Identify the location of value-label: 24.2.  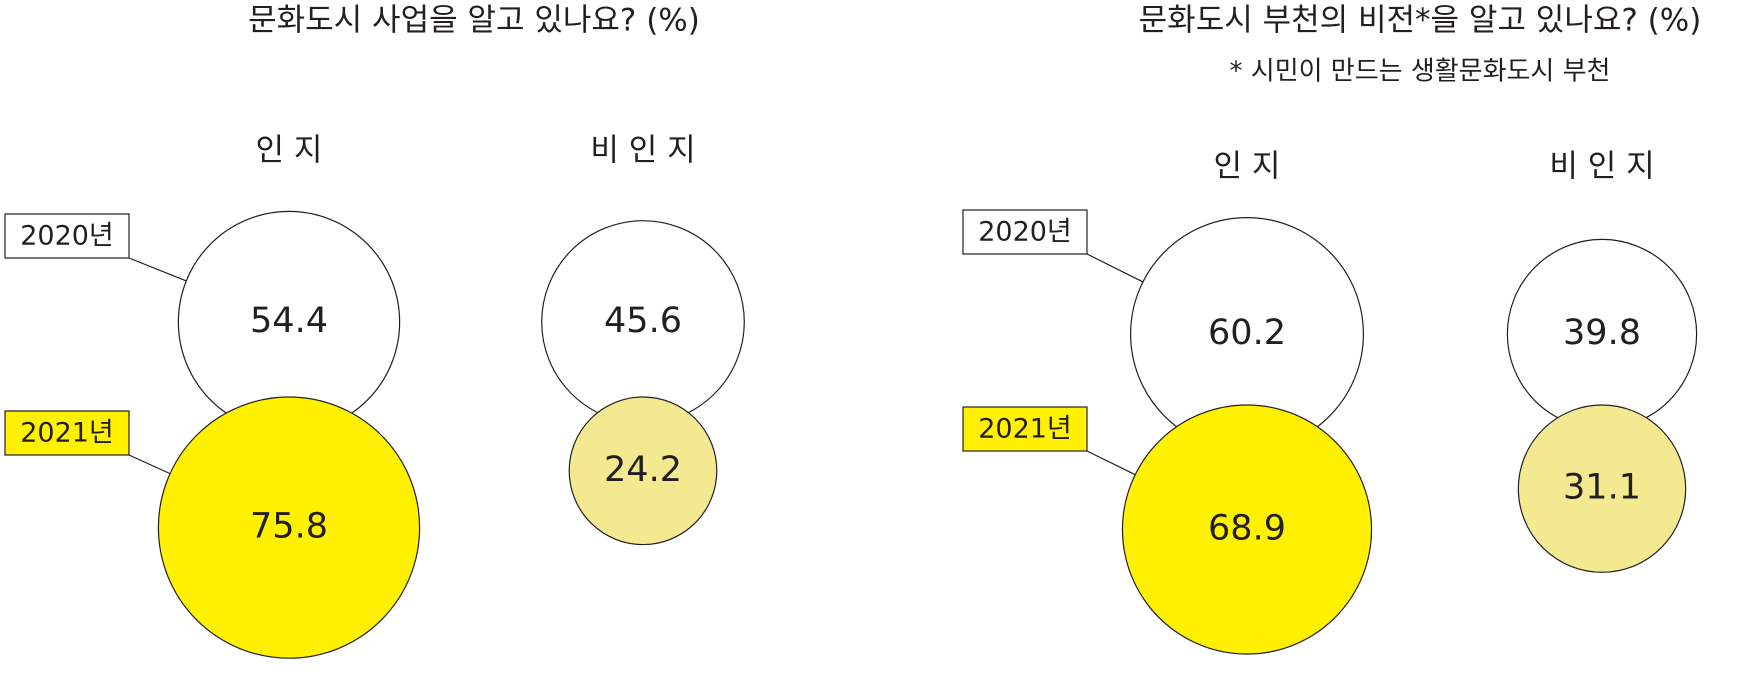
(643, 470).